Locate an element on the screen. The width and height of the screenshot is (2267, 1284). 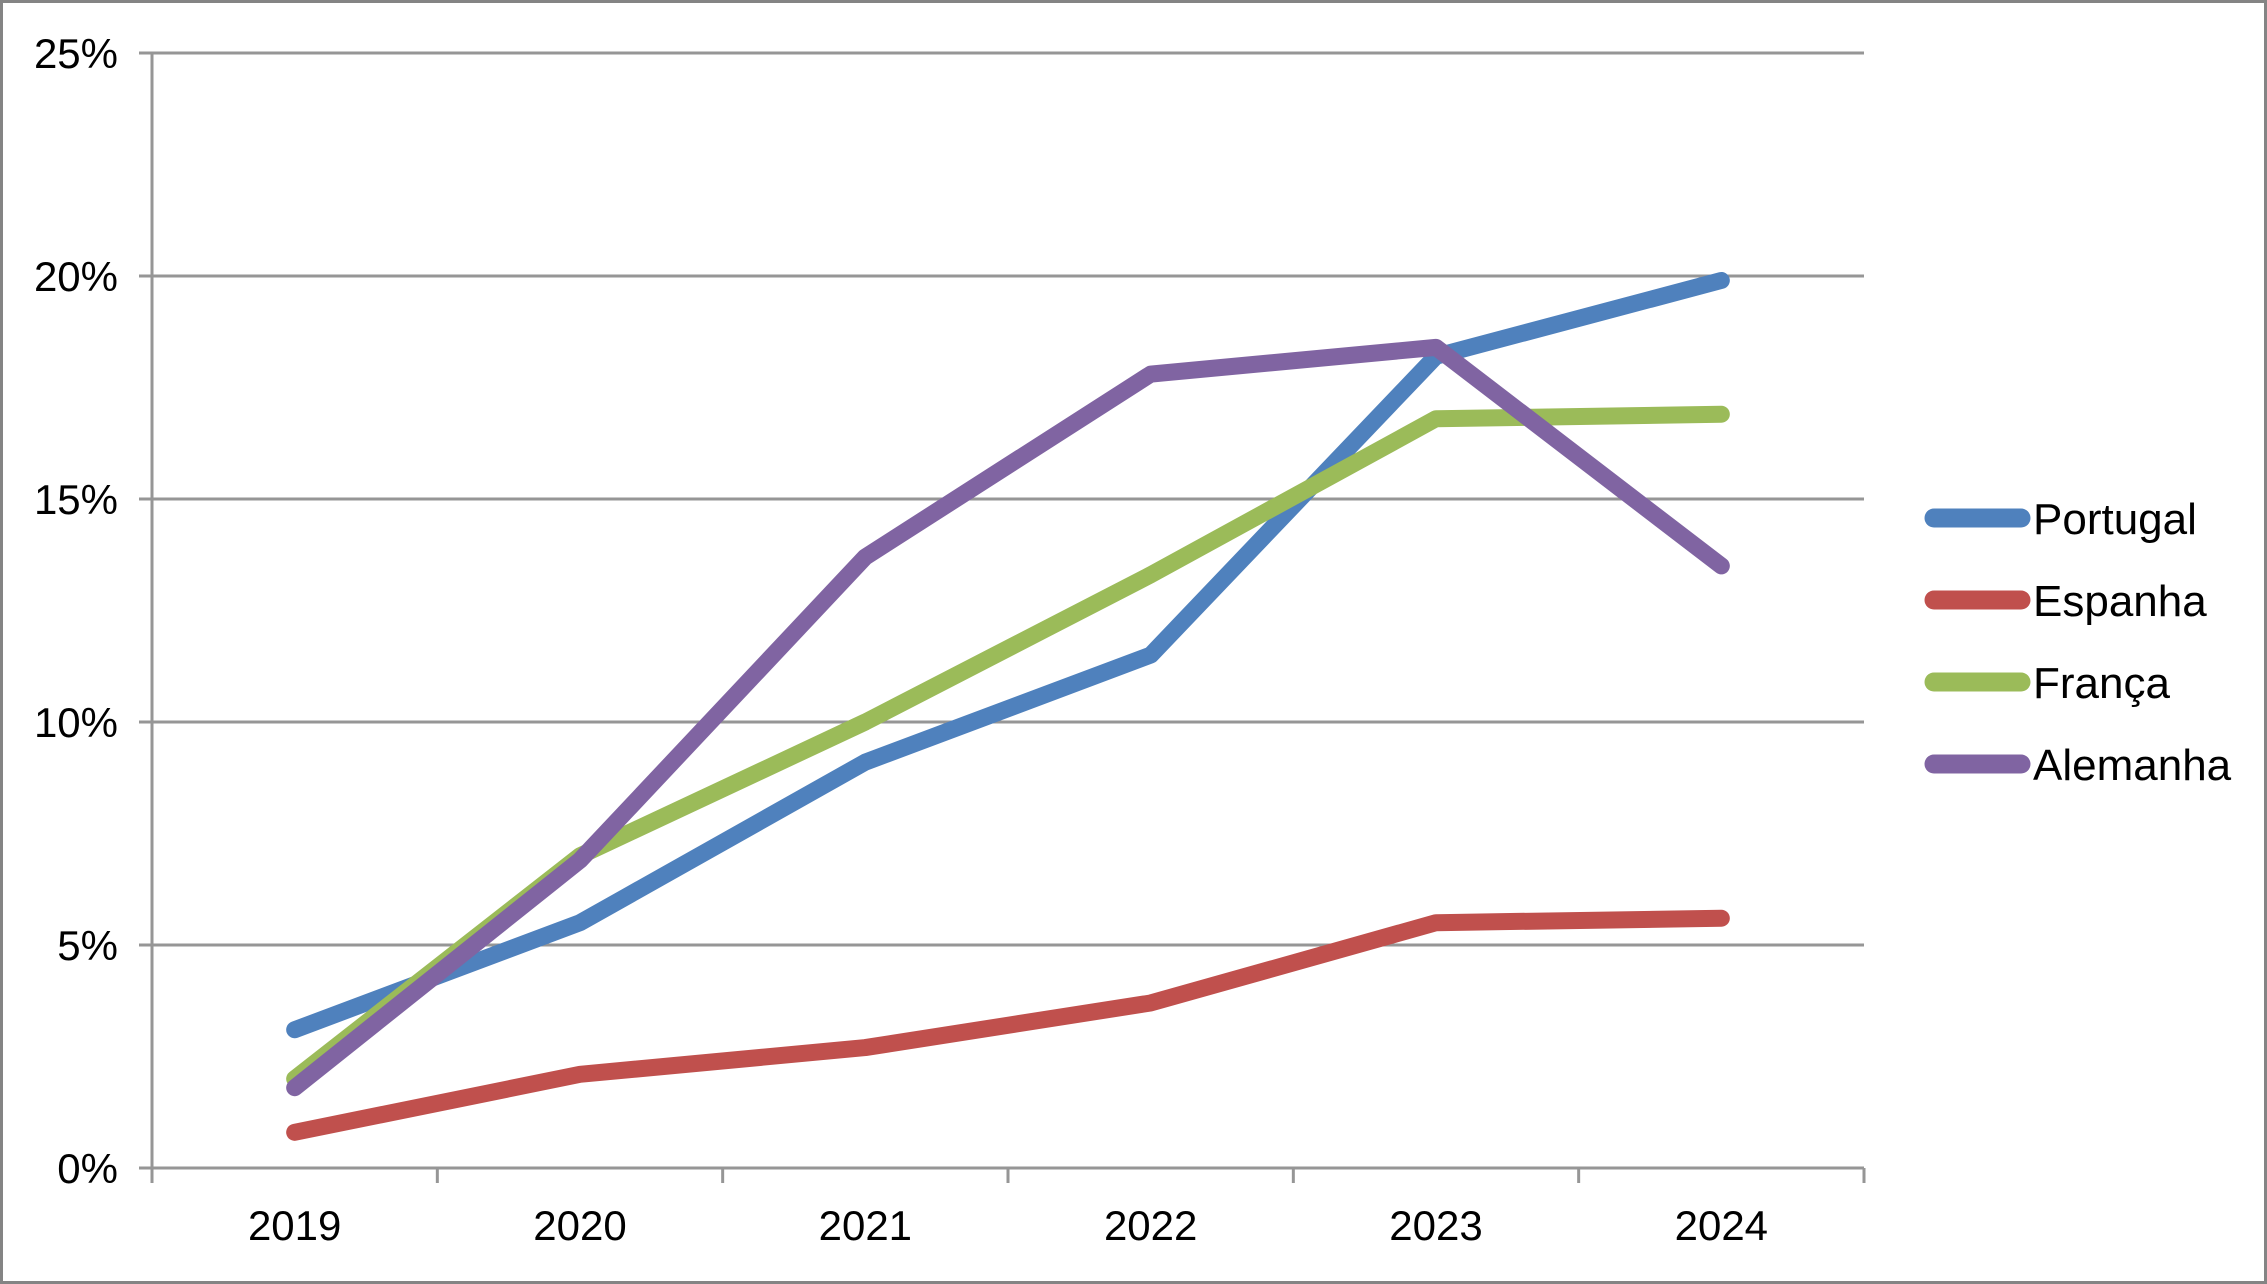
x-axis-label: 2023 is located at coordinates (1435, 1225).